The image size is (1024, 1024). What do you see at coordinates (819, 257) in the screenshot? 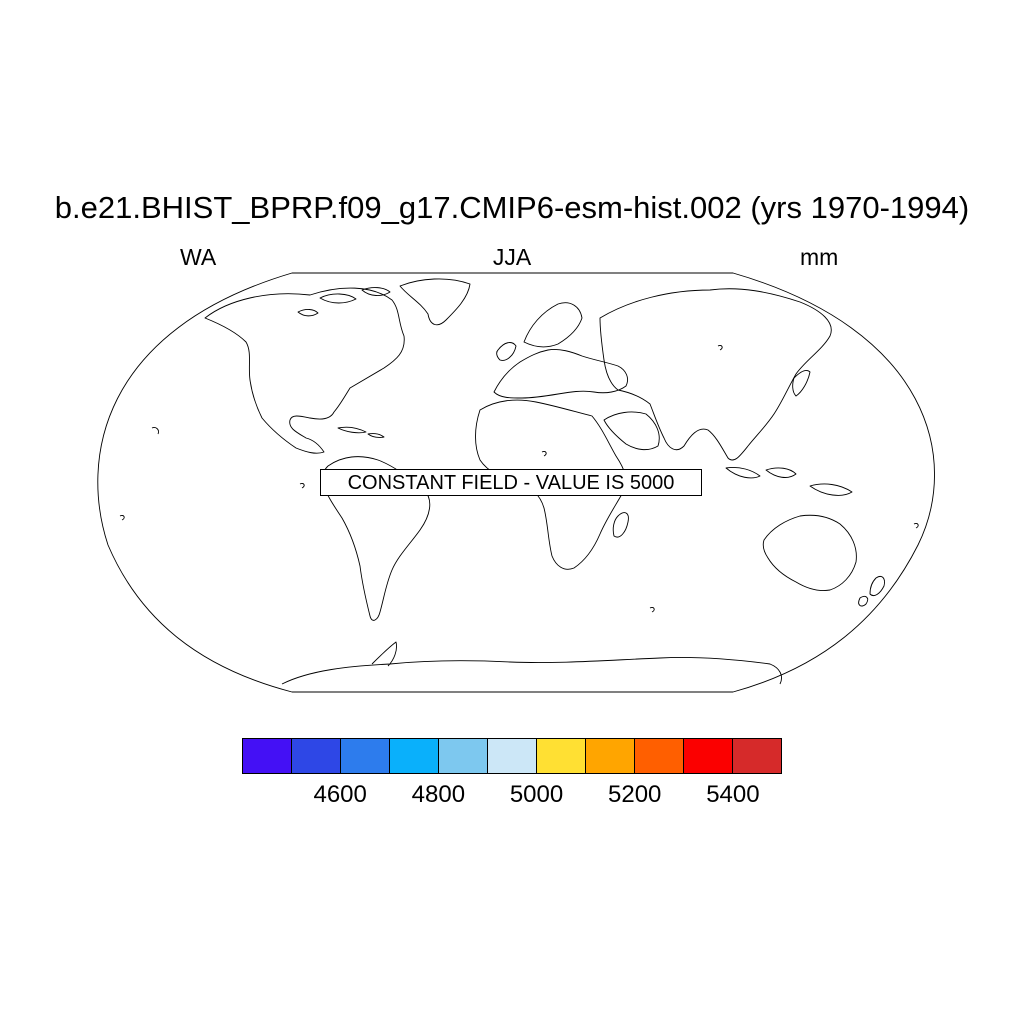
I see `units-label: mm` at bounding box center [819, 257].